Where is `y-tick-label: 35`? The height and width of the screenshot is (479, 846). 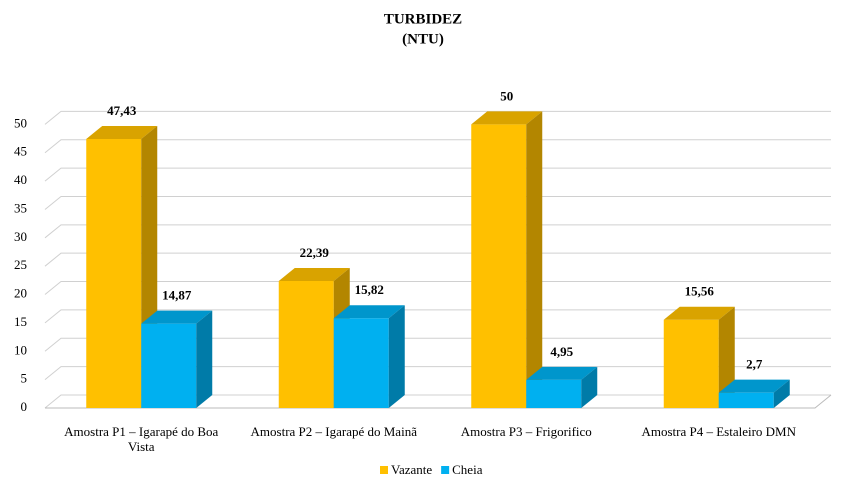 y-tick-label: 35 is located at coordinates (20, 207).